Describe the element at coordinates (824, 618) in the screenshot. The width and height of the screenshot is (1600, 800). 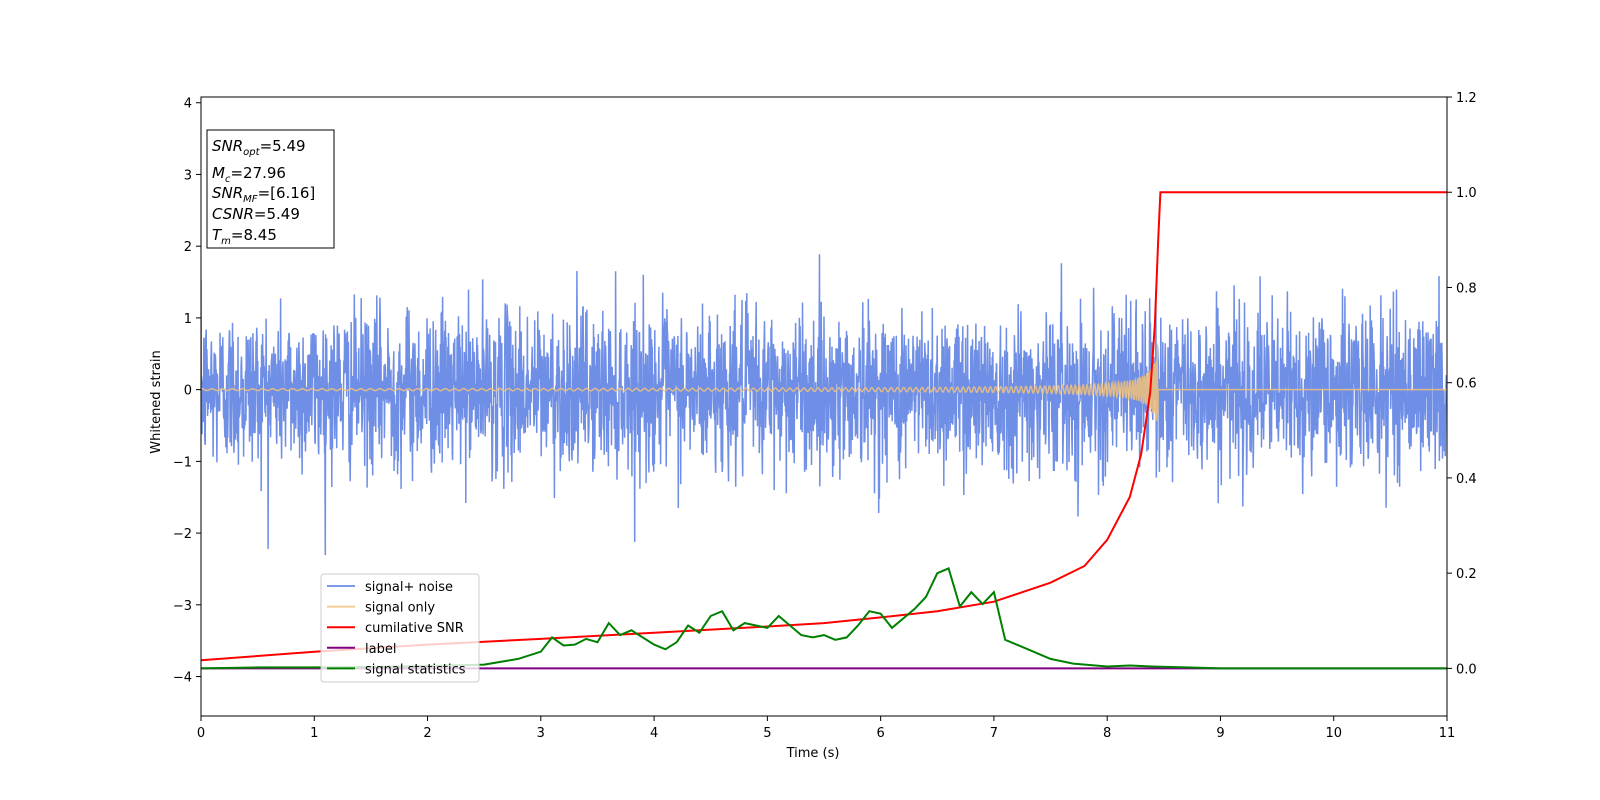
I see `signal-statistics-line` at that location.